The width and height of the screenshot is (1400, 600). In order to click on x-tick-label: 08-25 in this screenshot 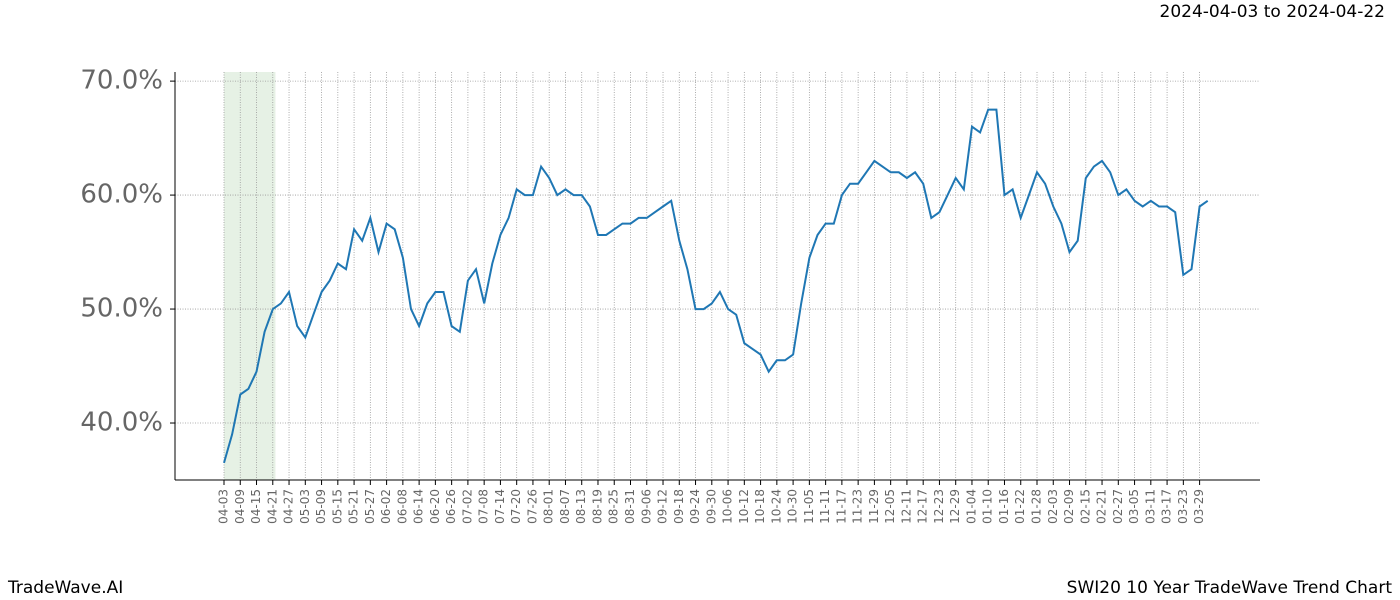, I will do `click(614, 506)`.